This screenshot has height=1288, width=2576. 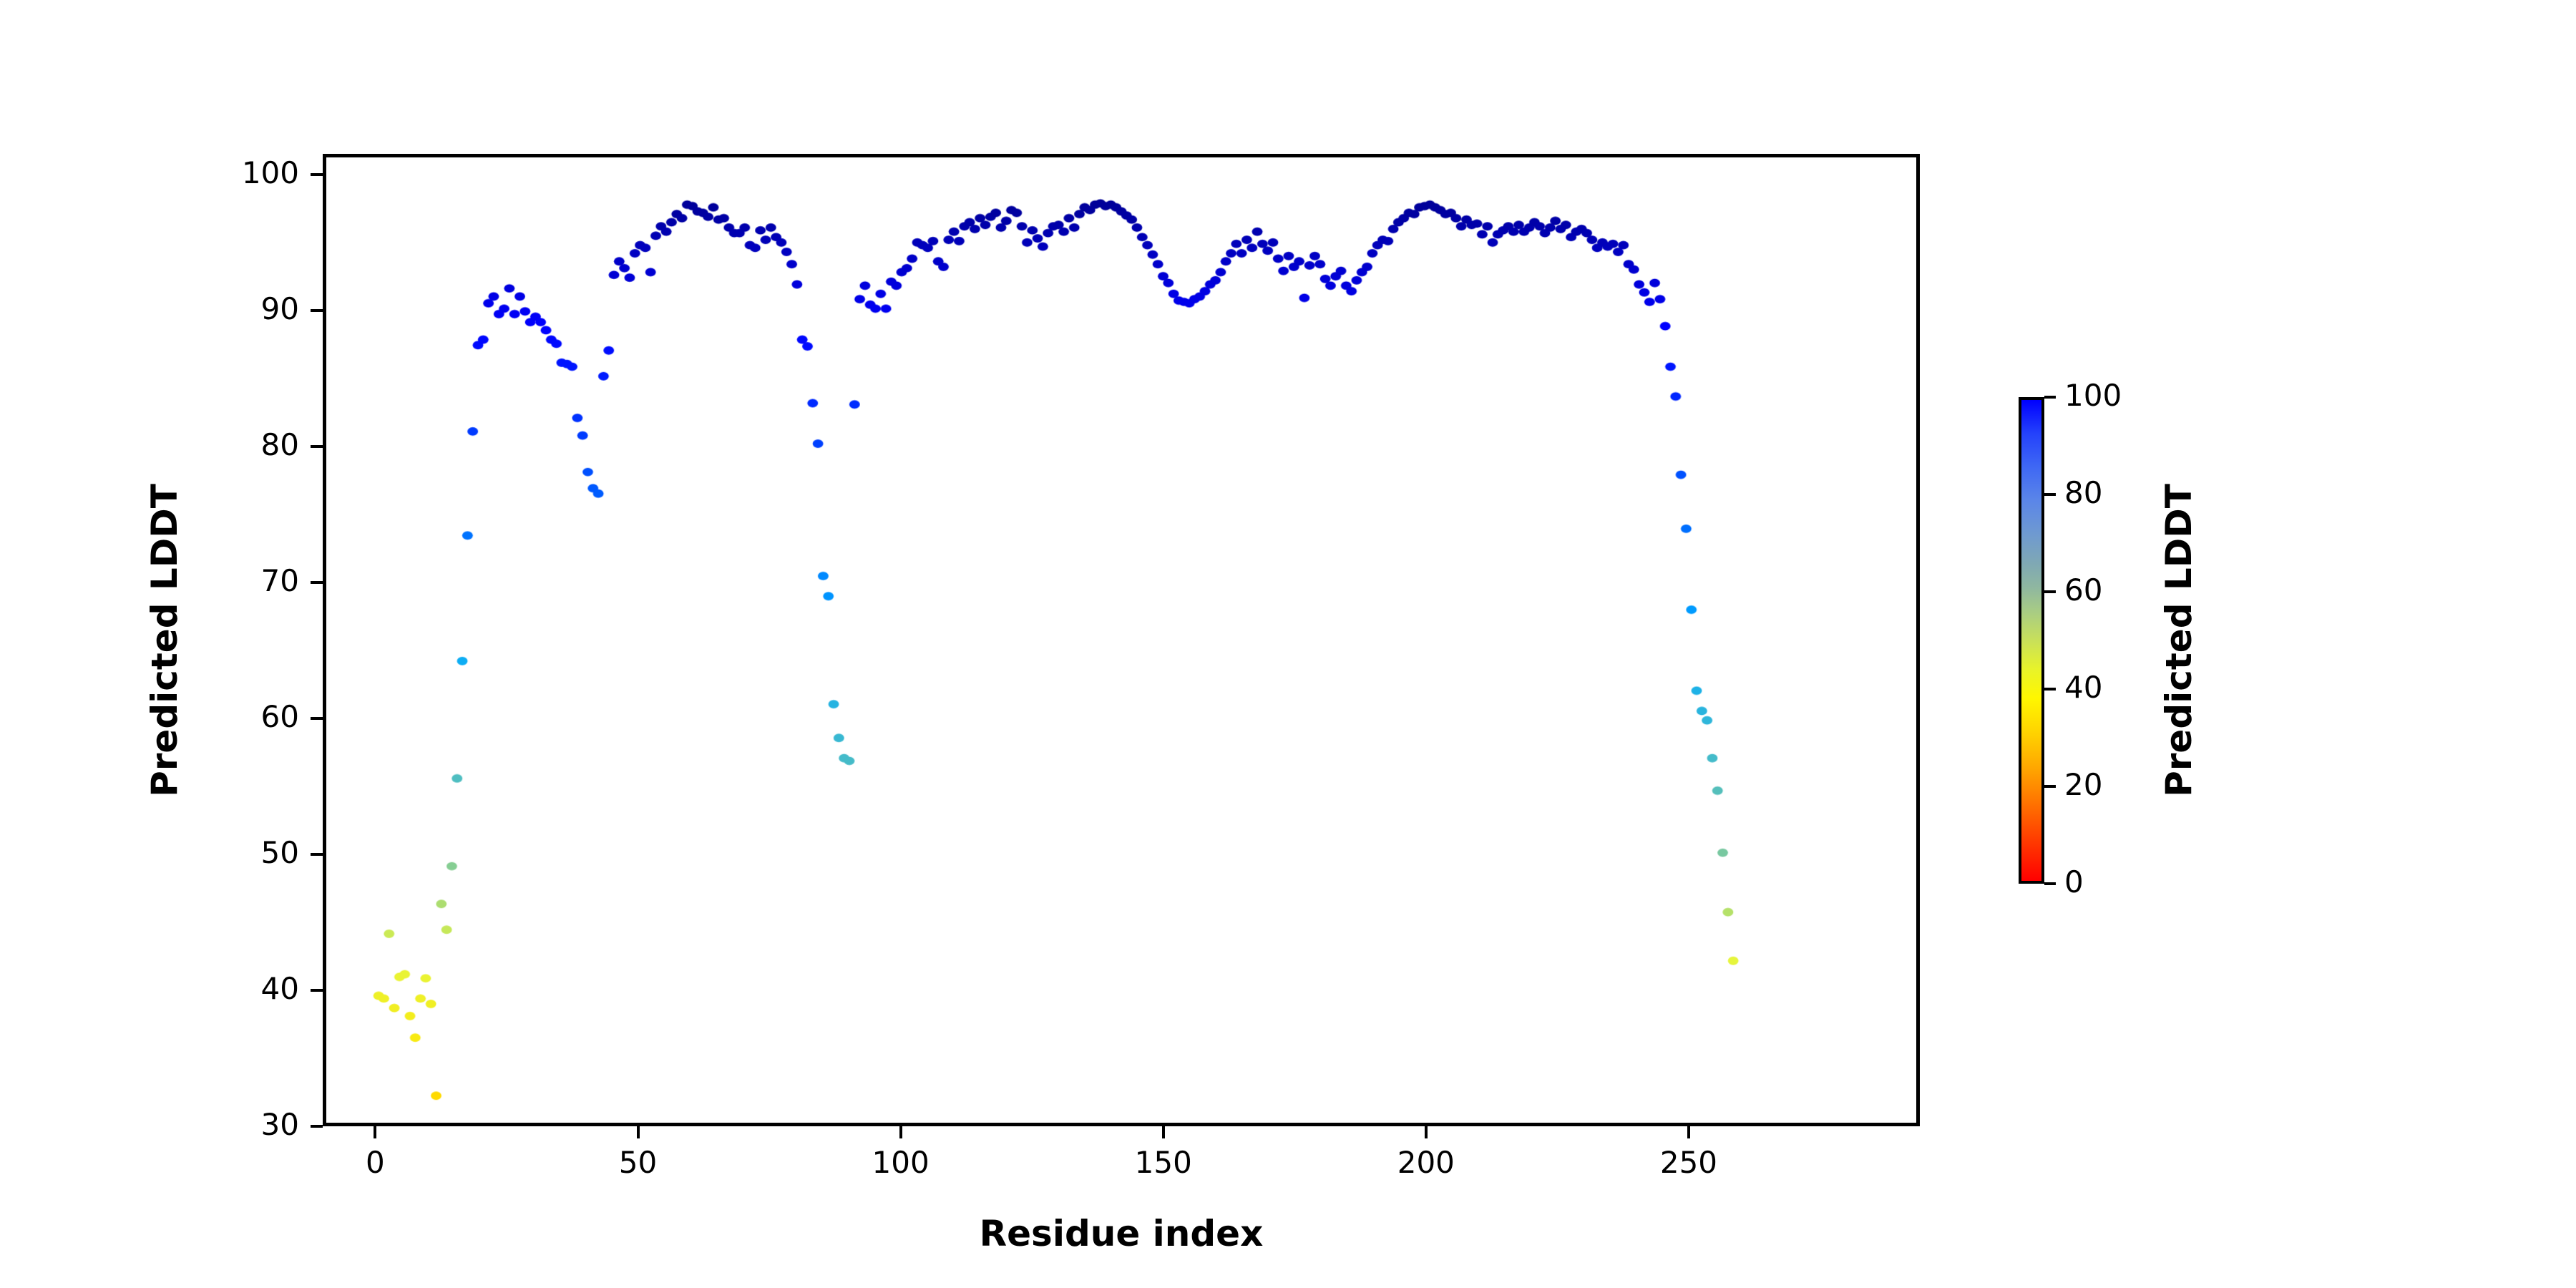 What do you see at coordinates (2074, 881) in the screenshot?
I see `colorbar-tick-label: 0` at bounding box center [2074, 881].